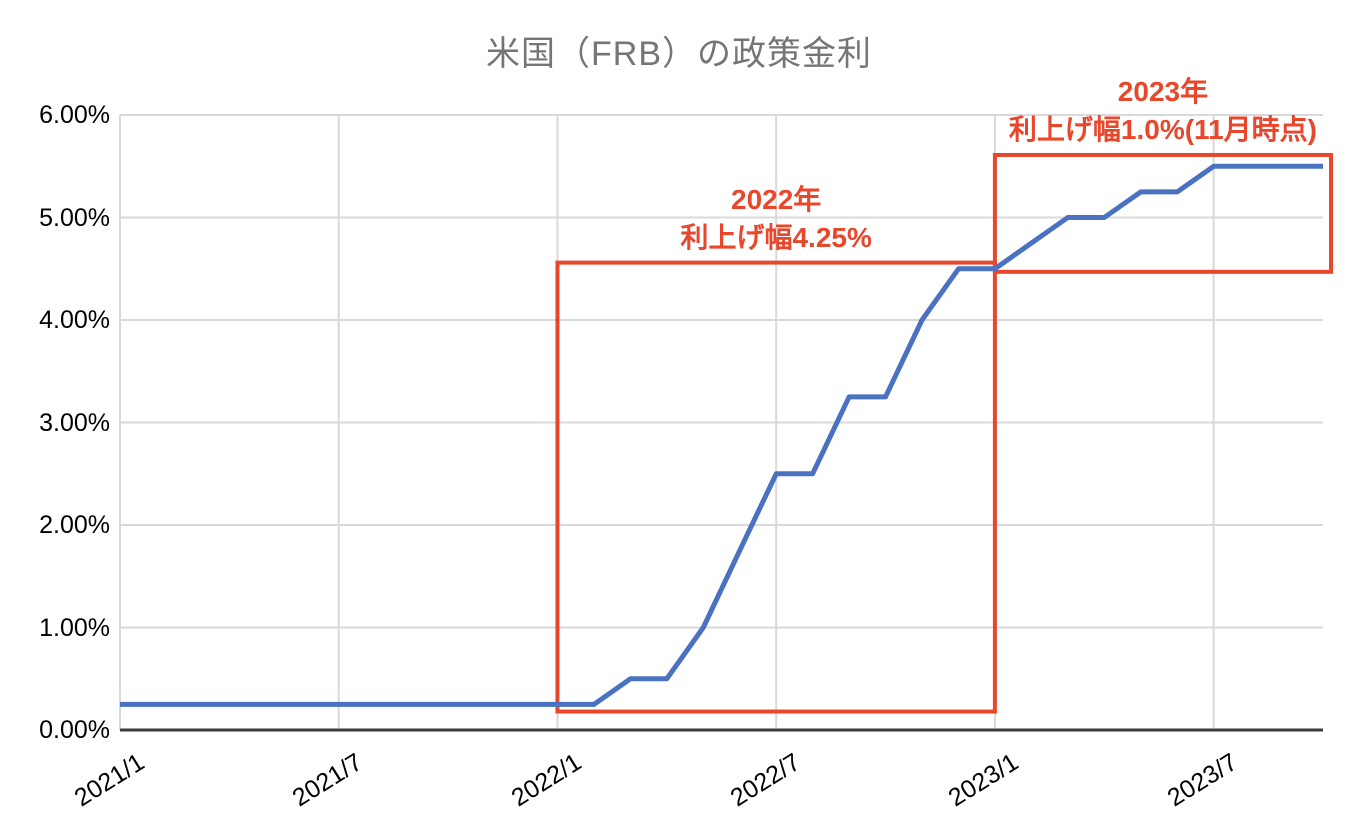 The width and height of the screenshot is (1358, 834). What do you see at coordinates (74, 422) in the screenshot?
I see `y-tick-label: 3.00%` at bounding box center [74, 422].